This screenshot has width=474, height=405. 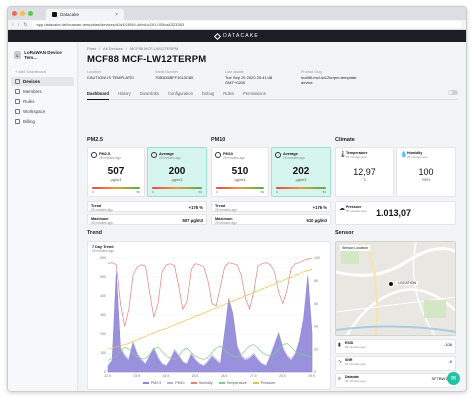 I want to click on close-tab-icon: ×, so click(x=116, y=14).